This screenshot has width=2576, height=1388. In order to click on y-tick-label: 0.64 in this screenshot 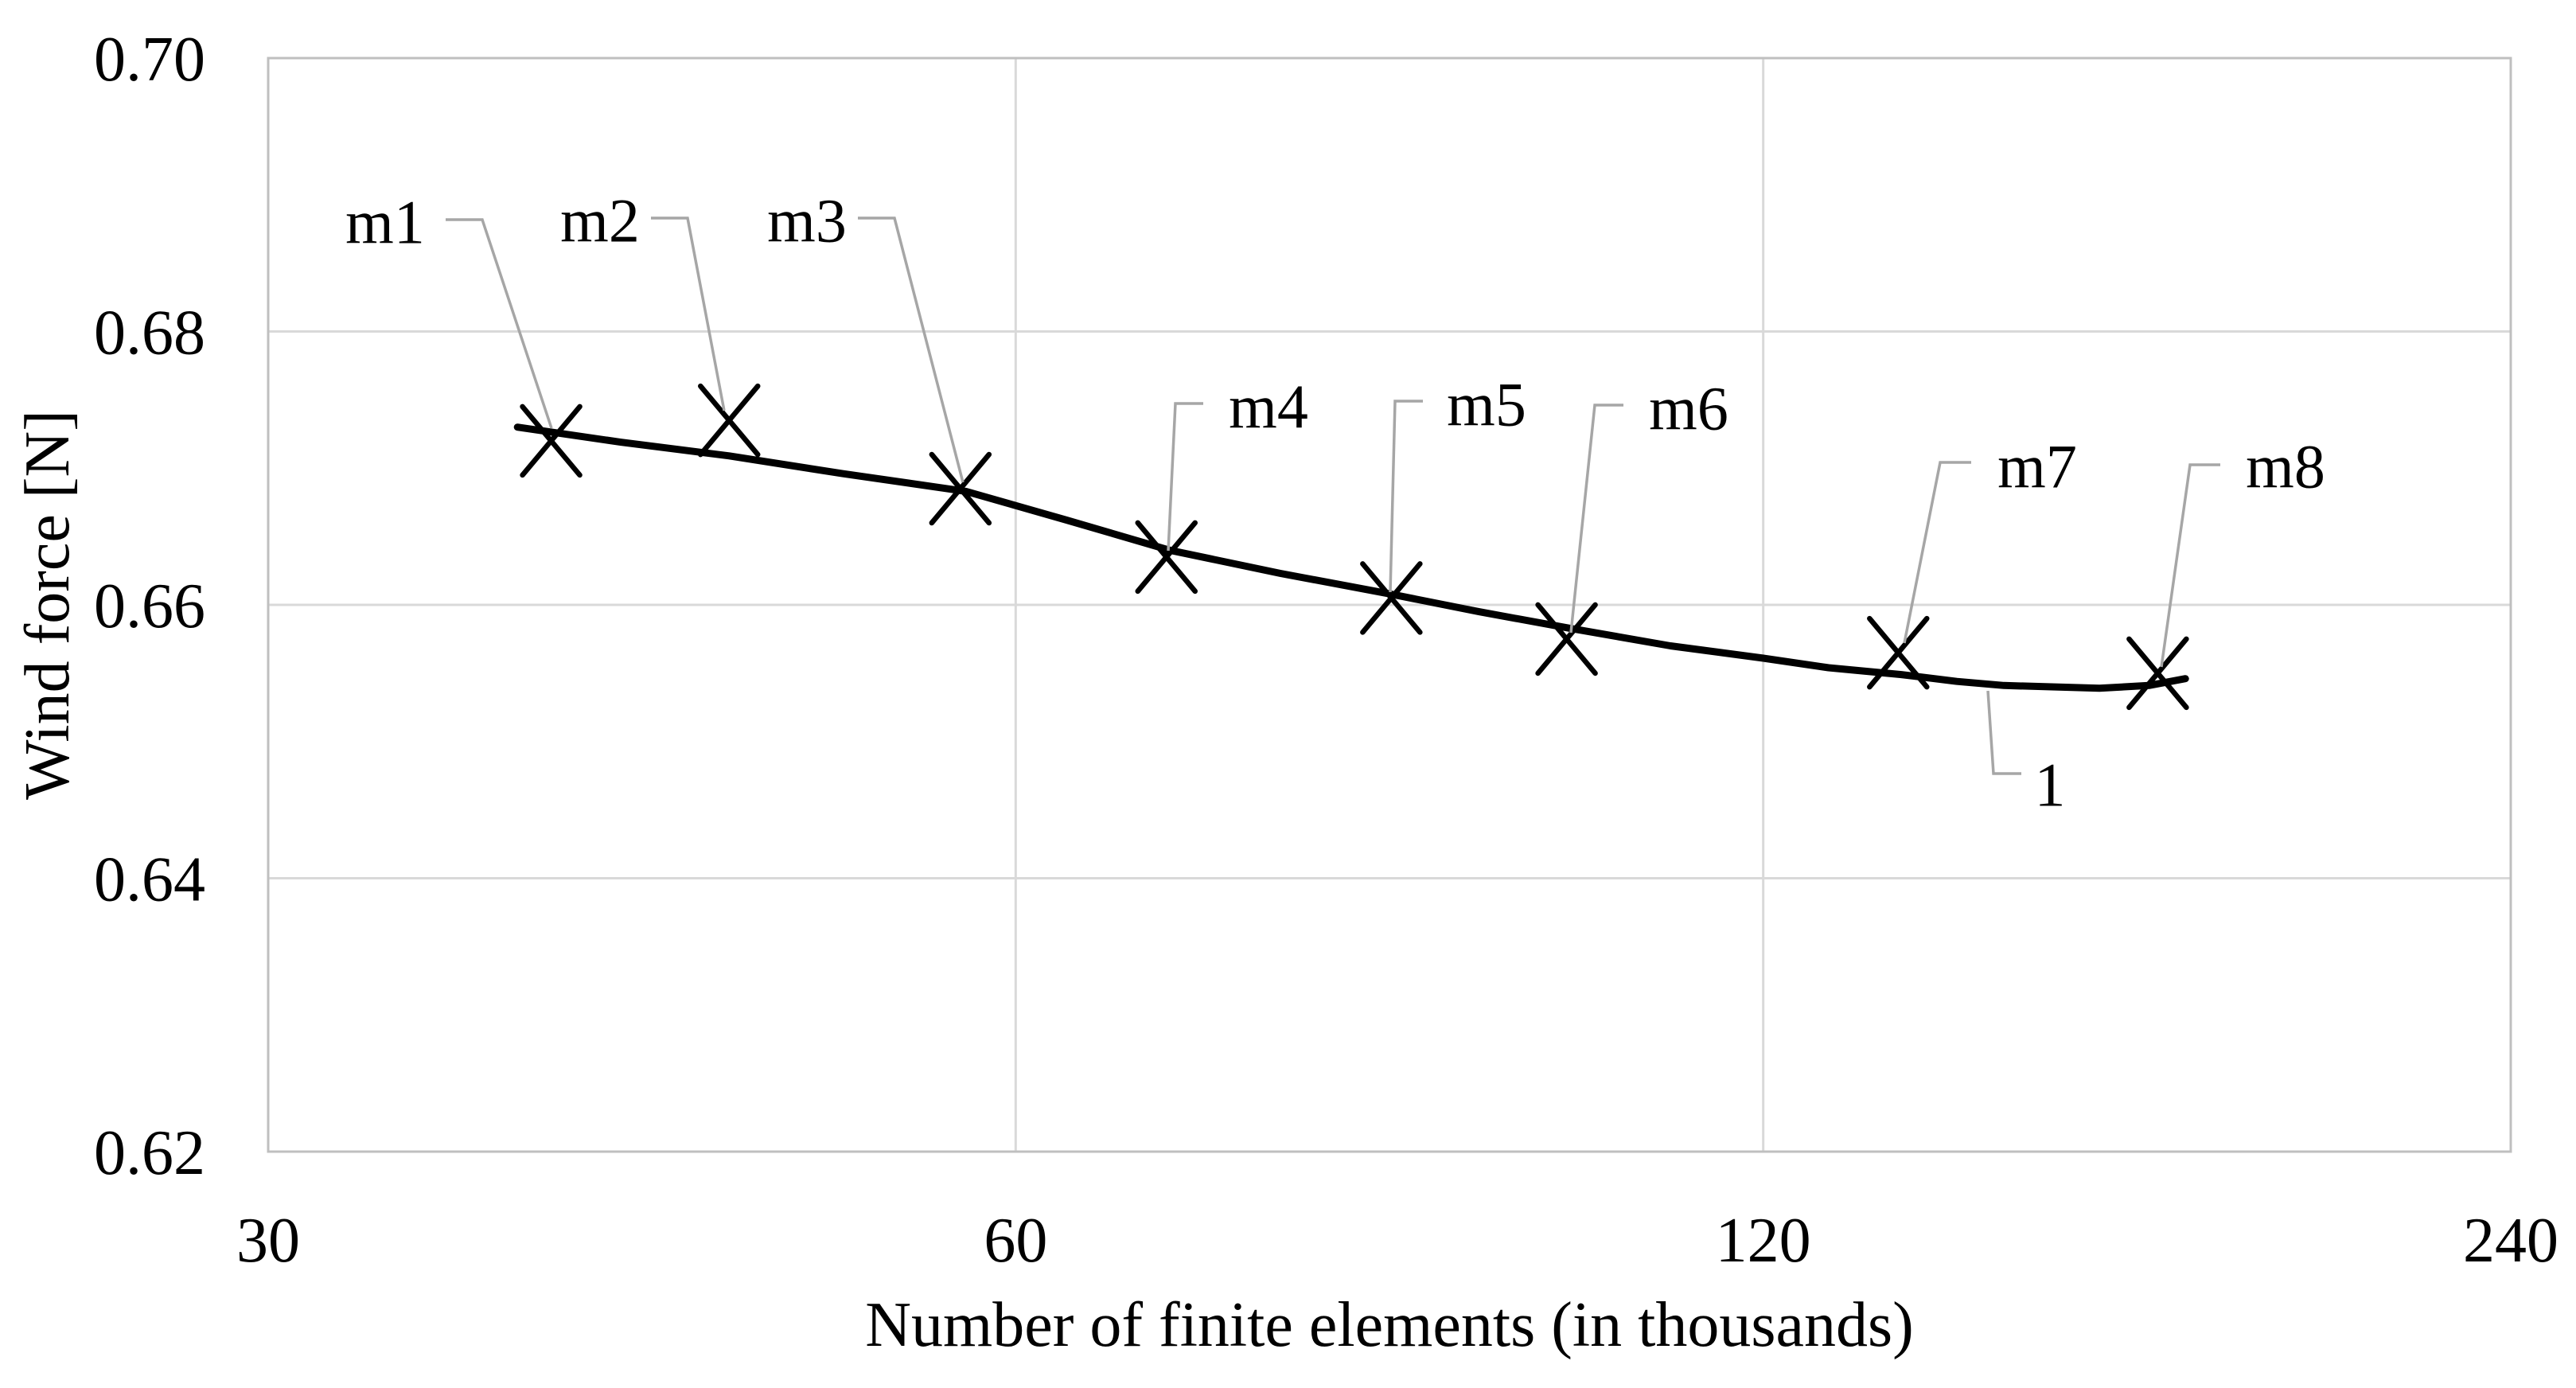, I will do `click(149, 880)`.